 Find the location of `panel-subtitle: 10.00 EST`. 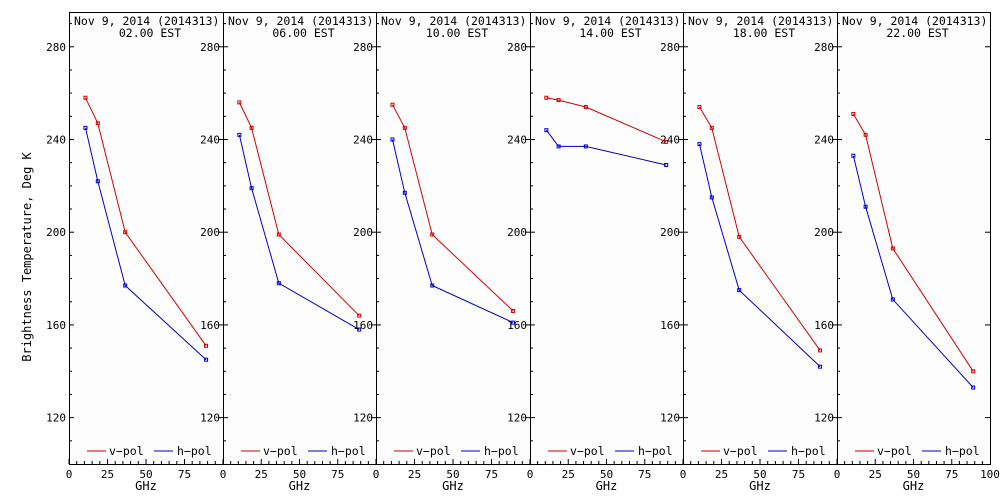

panel-subtitle: 10.00 EST is located at coordinates (457, 33).